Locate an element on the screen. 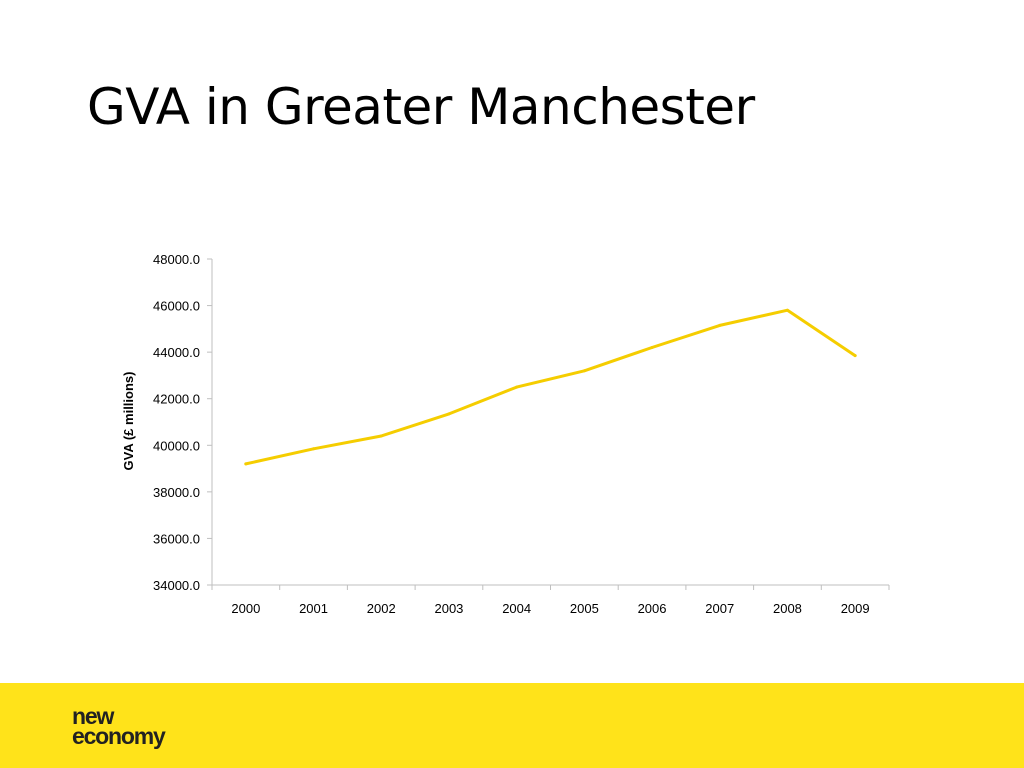 The width and height of the screenshot is (1024, 768). y-tick-label: 34000.0 is located at coordinates (176, 585).